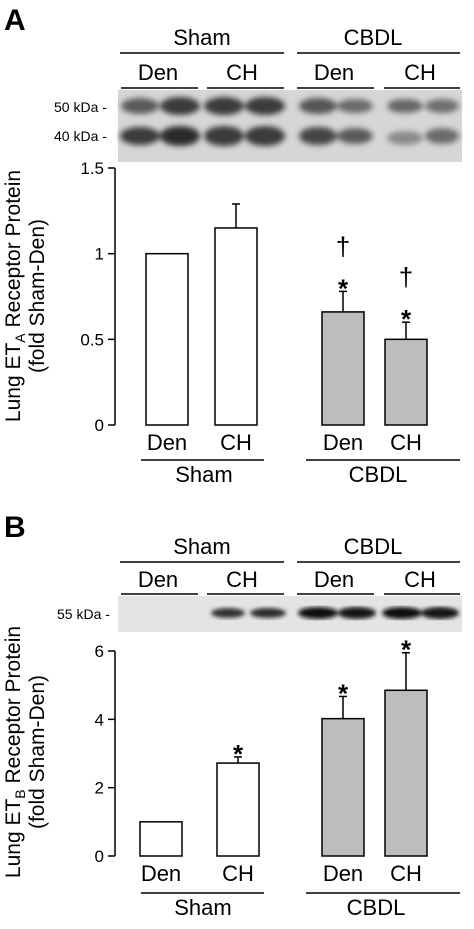 The width and height of the screenshot is (474, 929). Describe the element at coordinates (92, 168) in the screenshot. I see `panel-a-y-tick-label: 1.5` at that location.